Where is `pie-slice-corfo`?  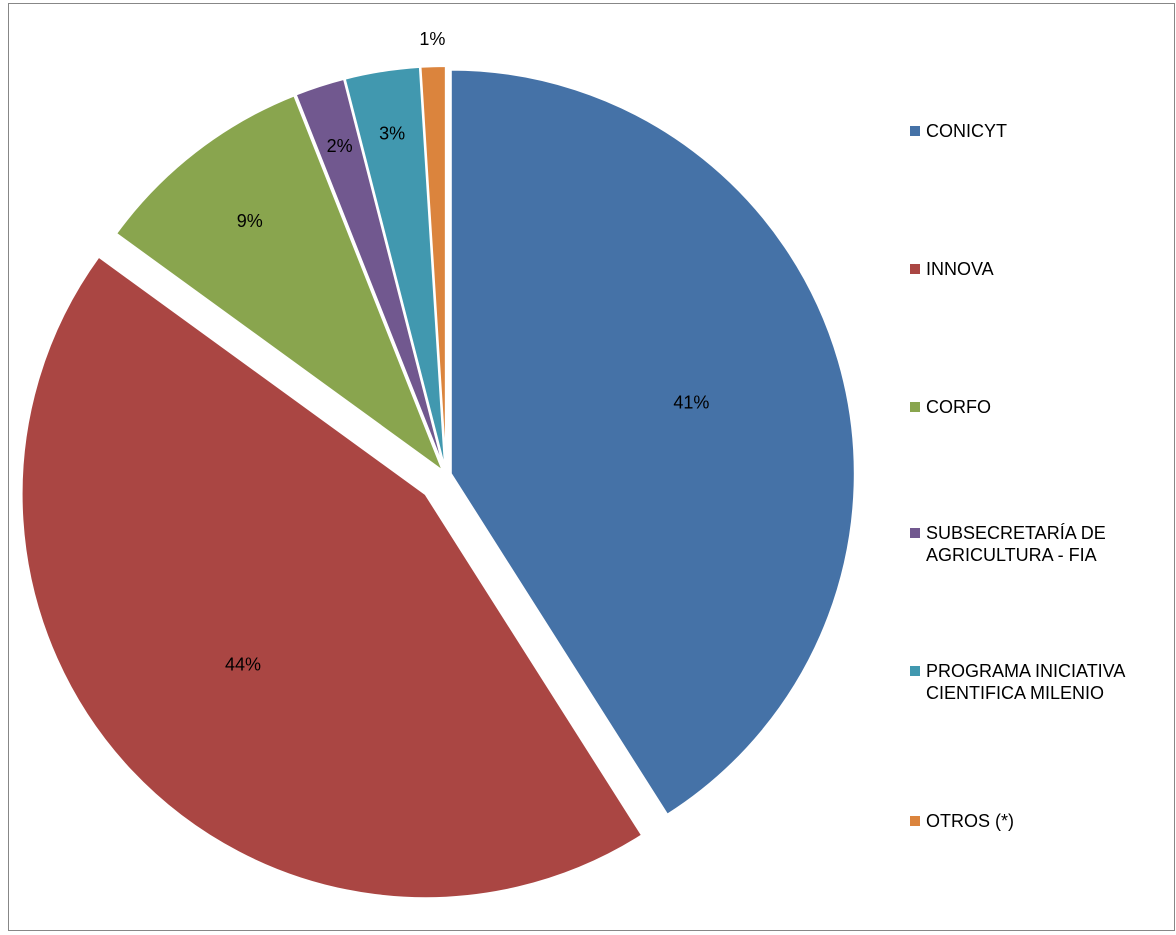
pie-slice-corfo is located at coordinates (280, 284).